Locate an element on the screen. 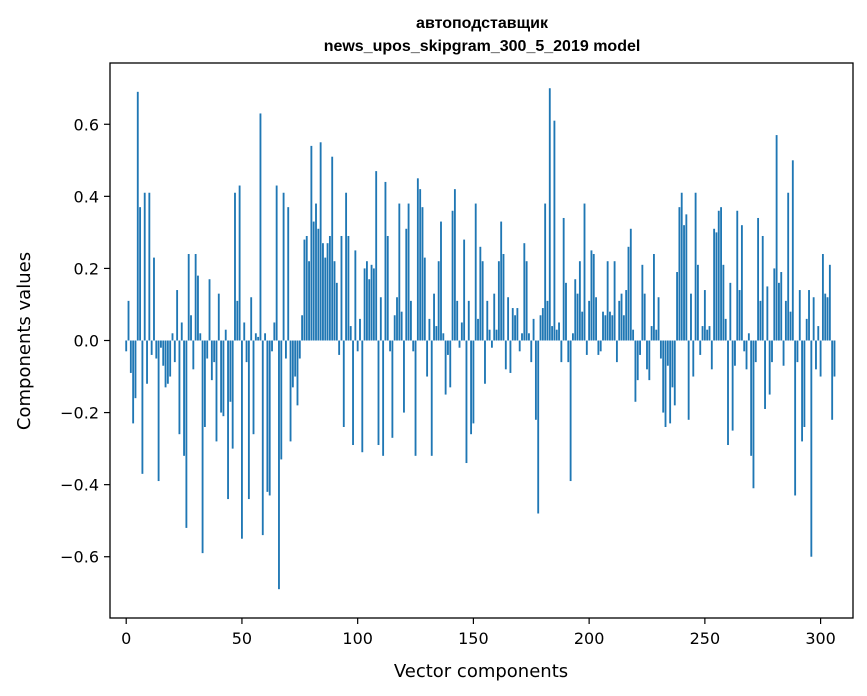 Image resolution: width=867 pixels, height=696 pixels. x-tick-label: 150 is located at coordinates (473, 638).